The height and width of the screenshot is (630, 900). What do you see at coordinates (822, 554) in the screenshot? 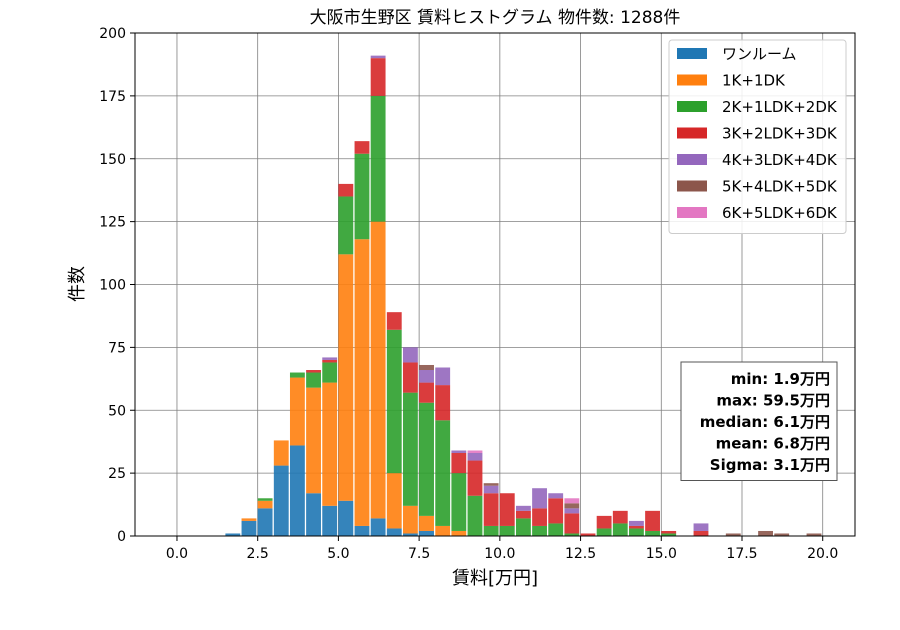
I see `x-tick-label: 20.0` at bounding box center [822, 554].